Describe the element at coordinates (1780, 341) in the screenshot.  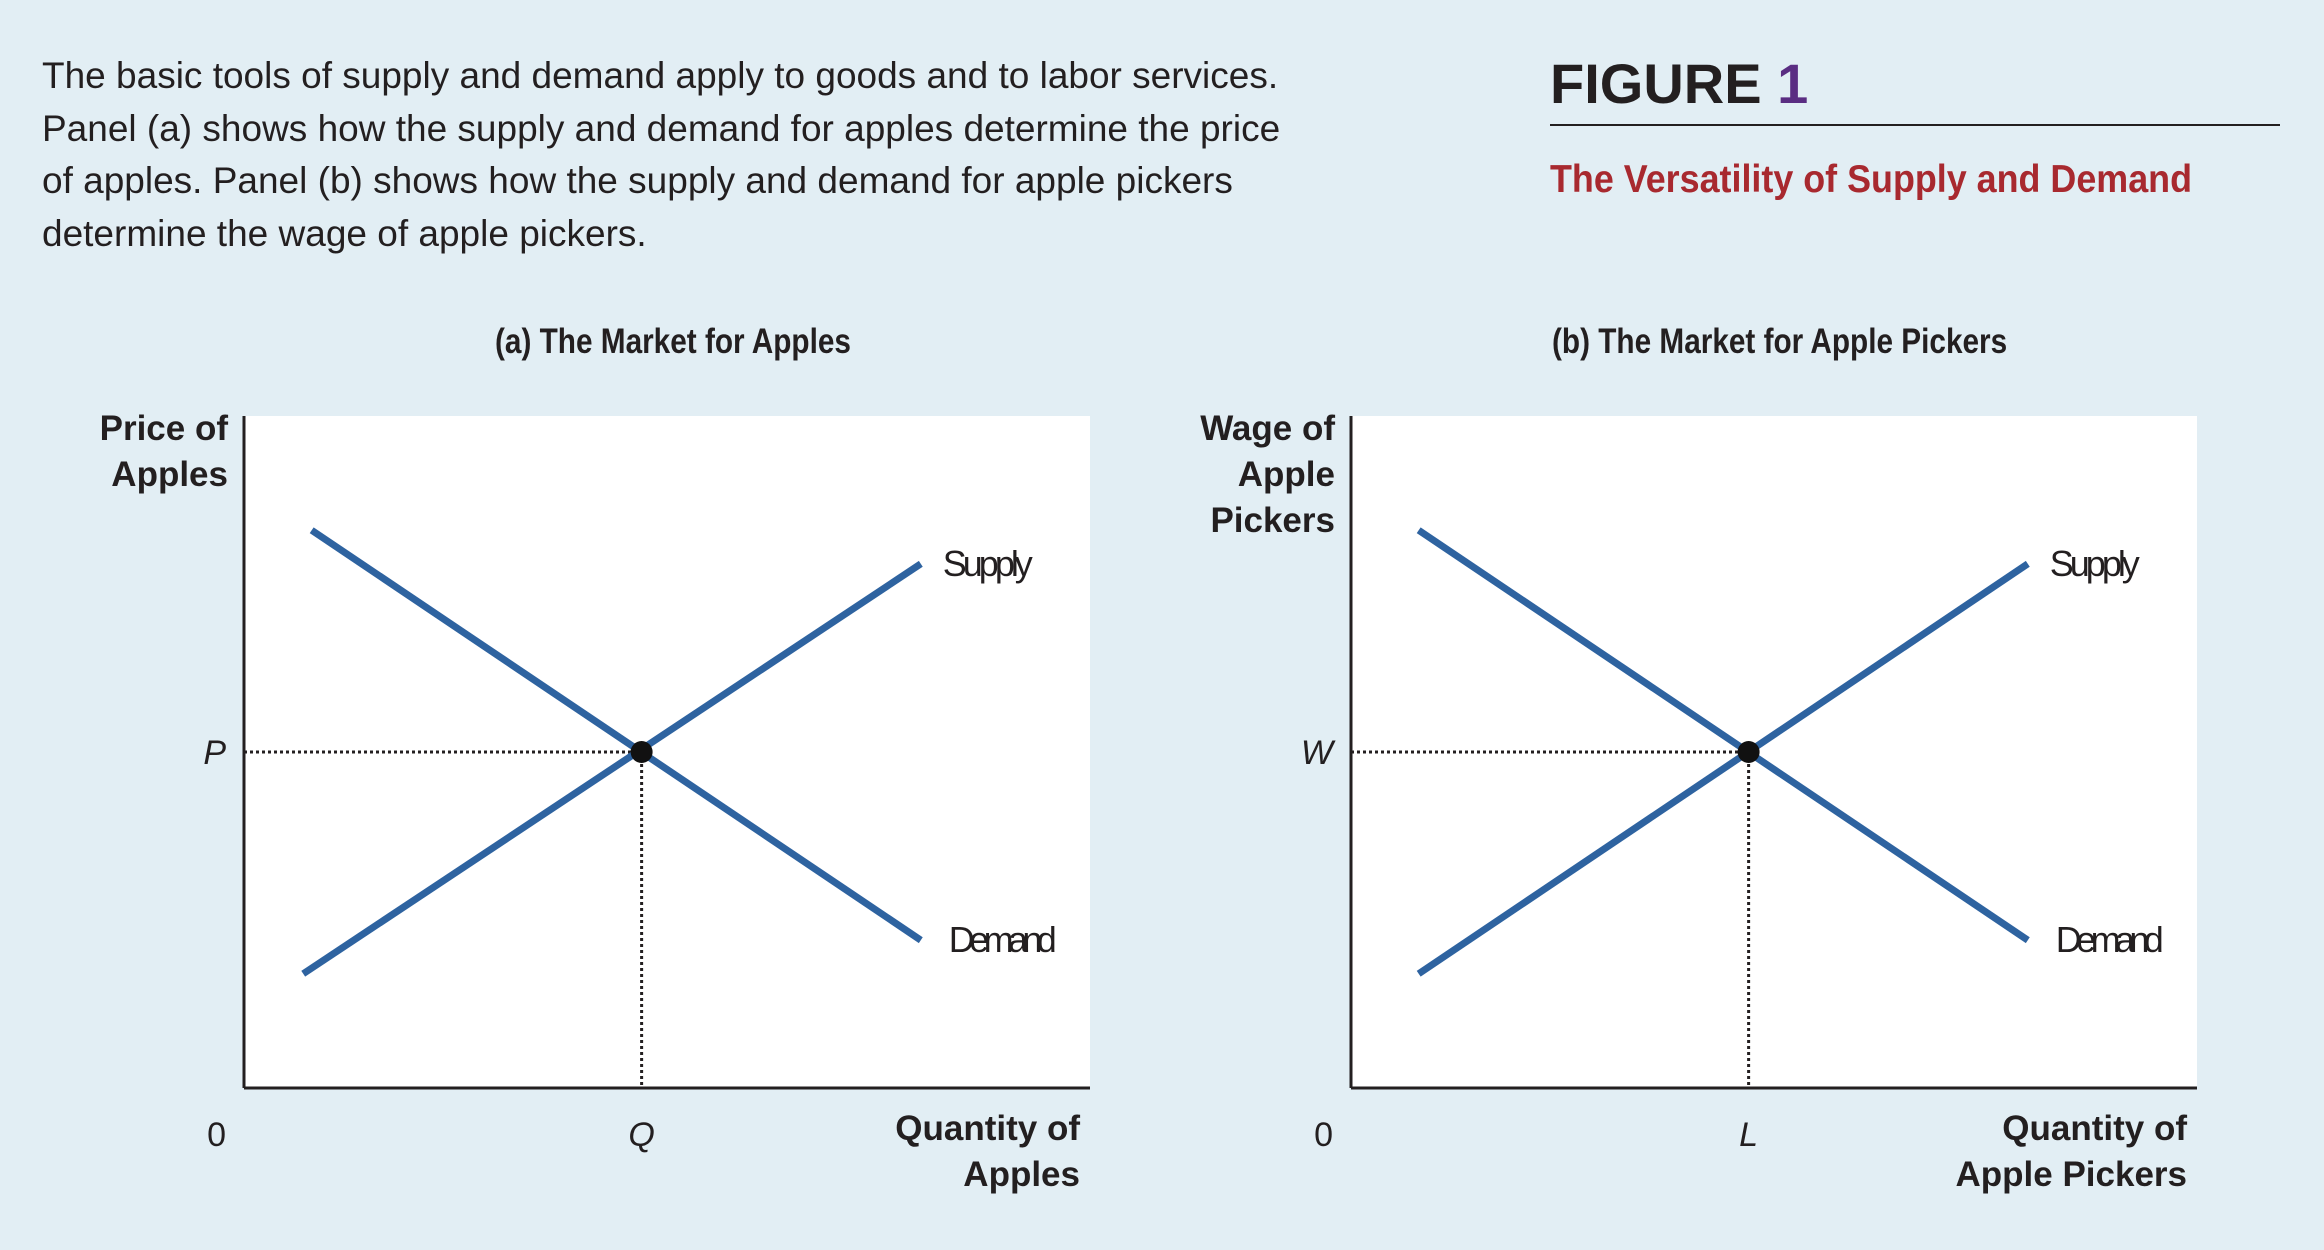
I see `panel-b-title: (b) The Market for Apple Pickers` at that location.